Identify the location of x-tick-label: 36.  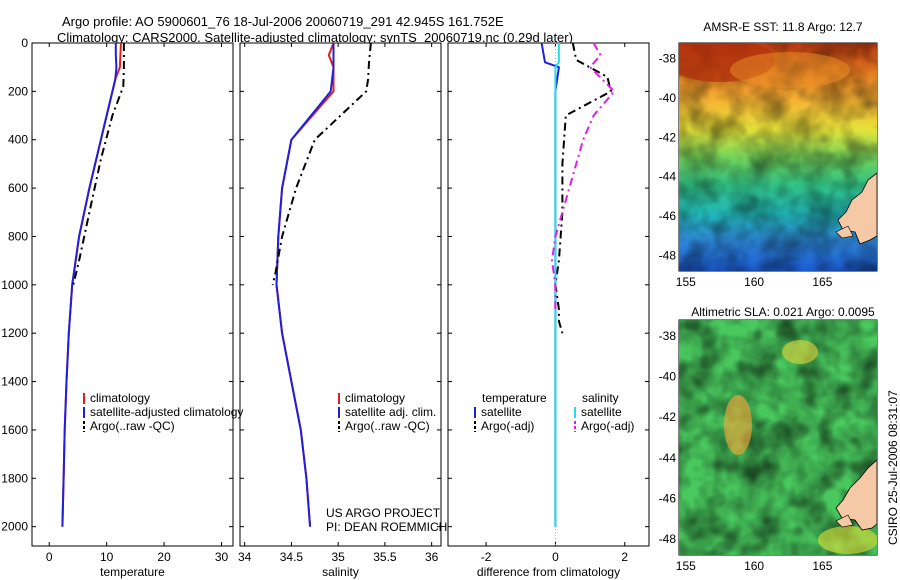
(432, 557).